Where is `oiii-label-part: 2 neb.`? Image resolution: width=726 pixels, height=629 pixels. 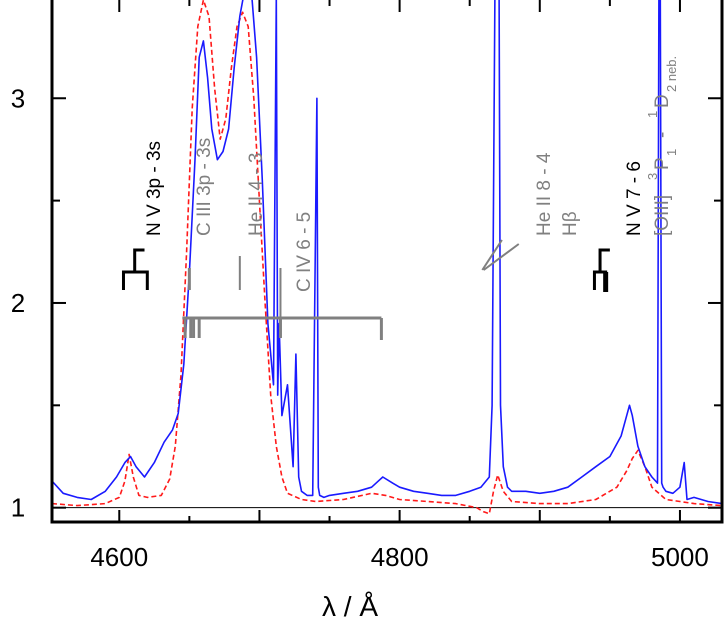 oiii-label-part: 2 neb. is located at coordinates (671, 74).